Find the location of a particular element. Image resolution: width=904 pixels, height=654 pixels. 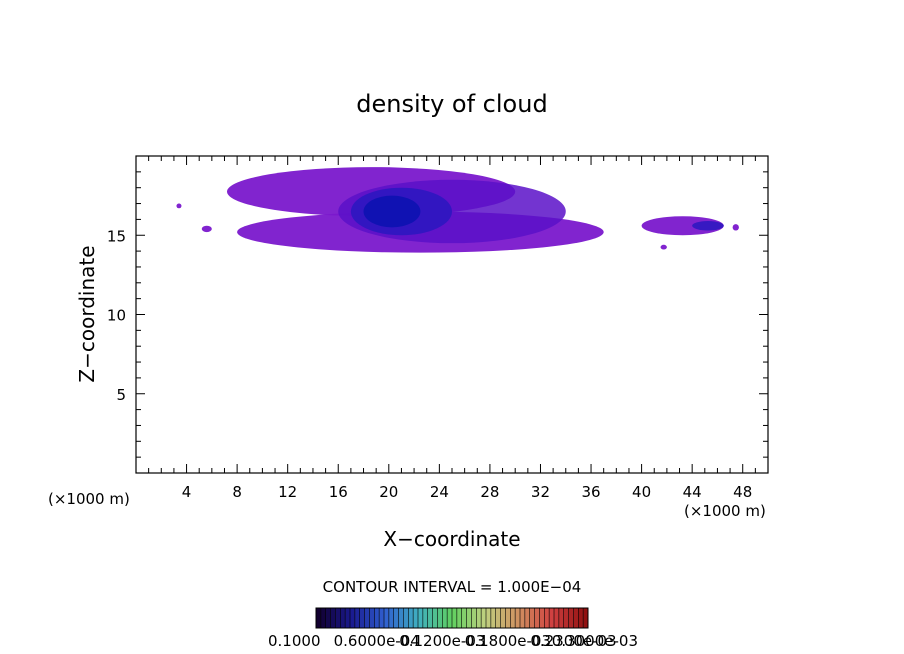

x-tick-label: 32 is located at coordinates (540, 492).